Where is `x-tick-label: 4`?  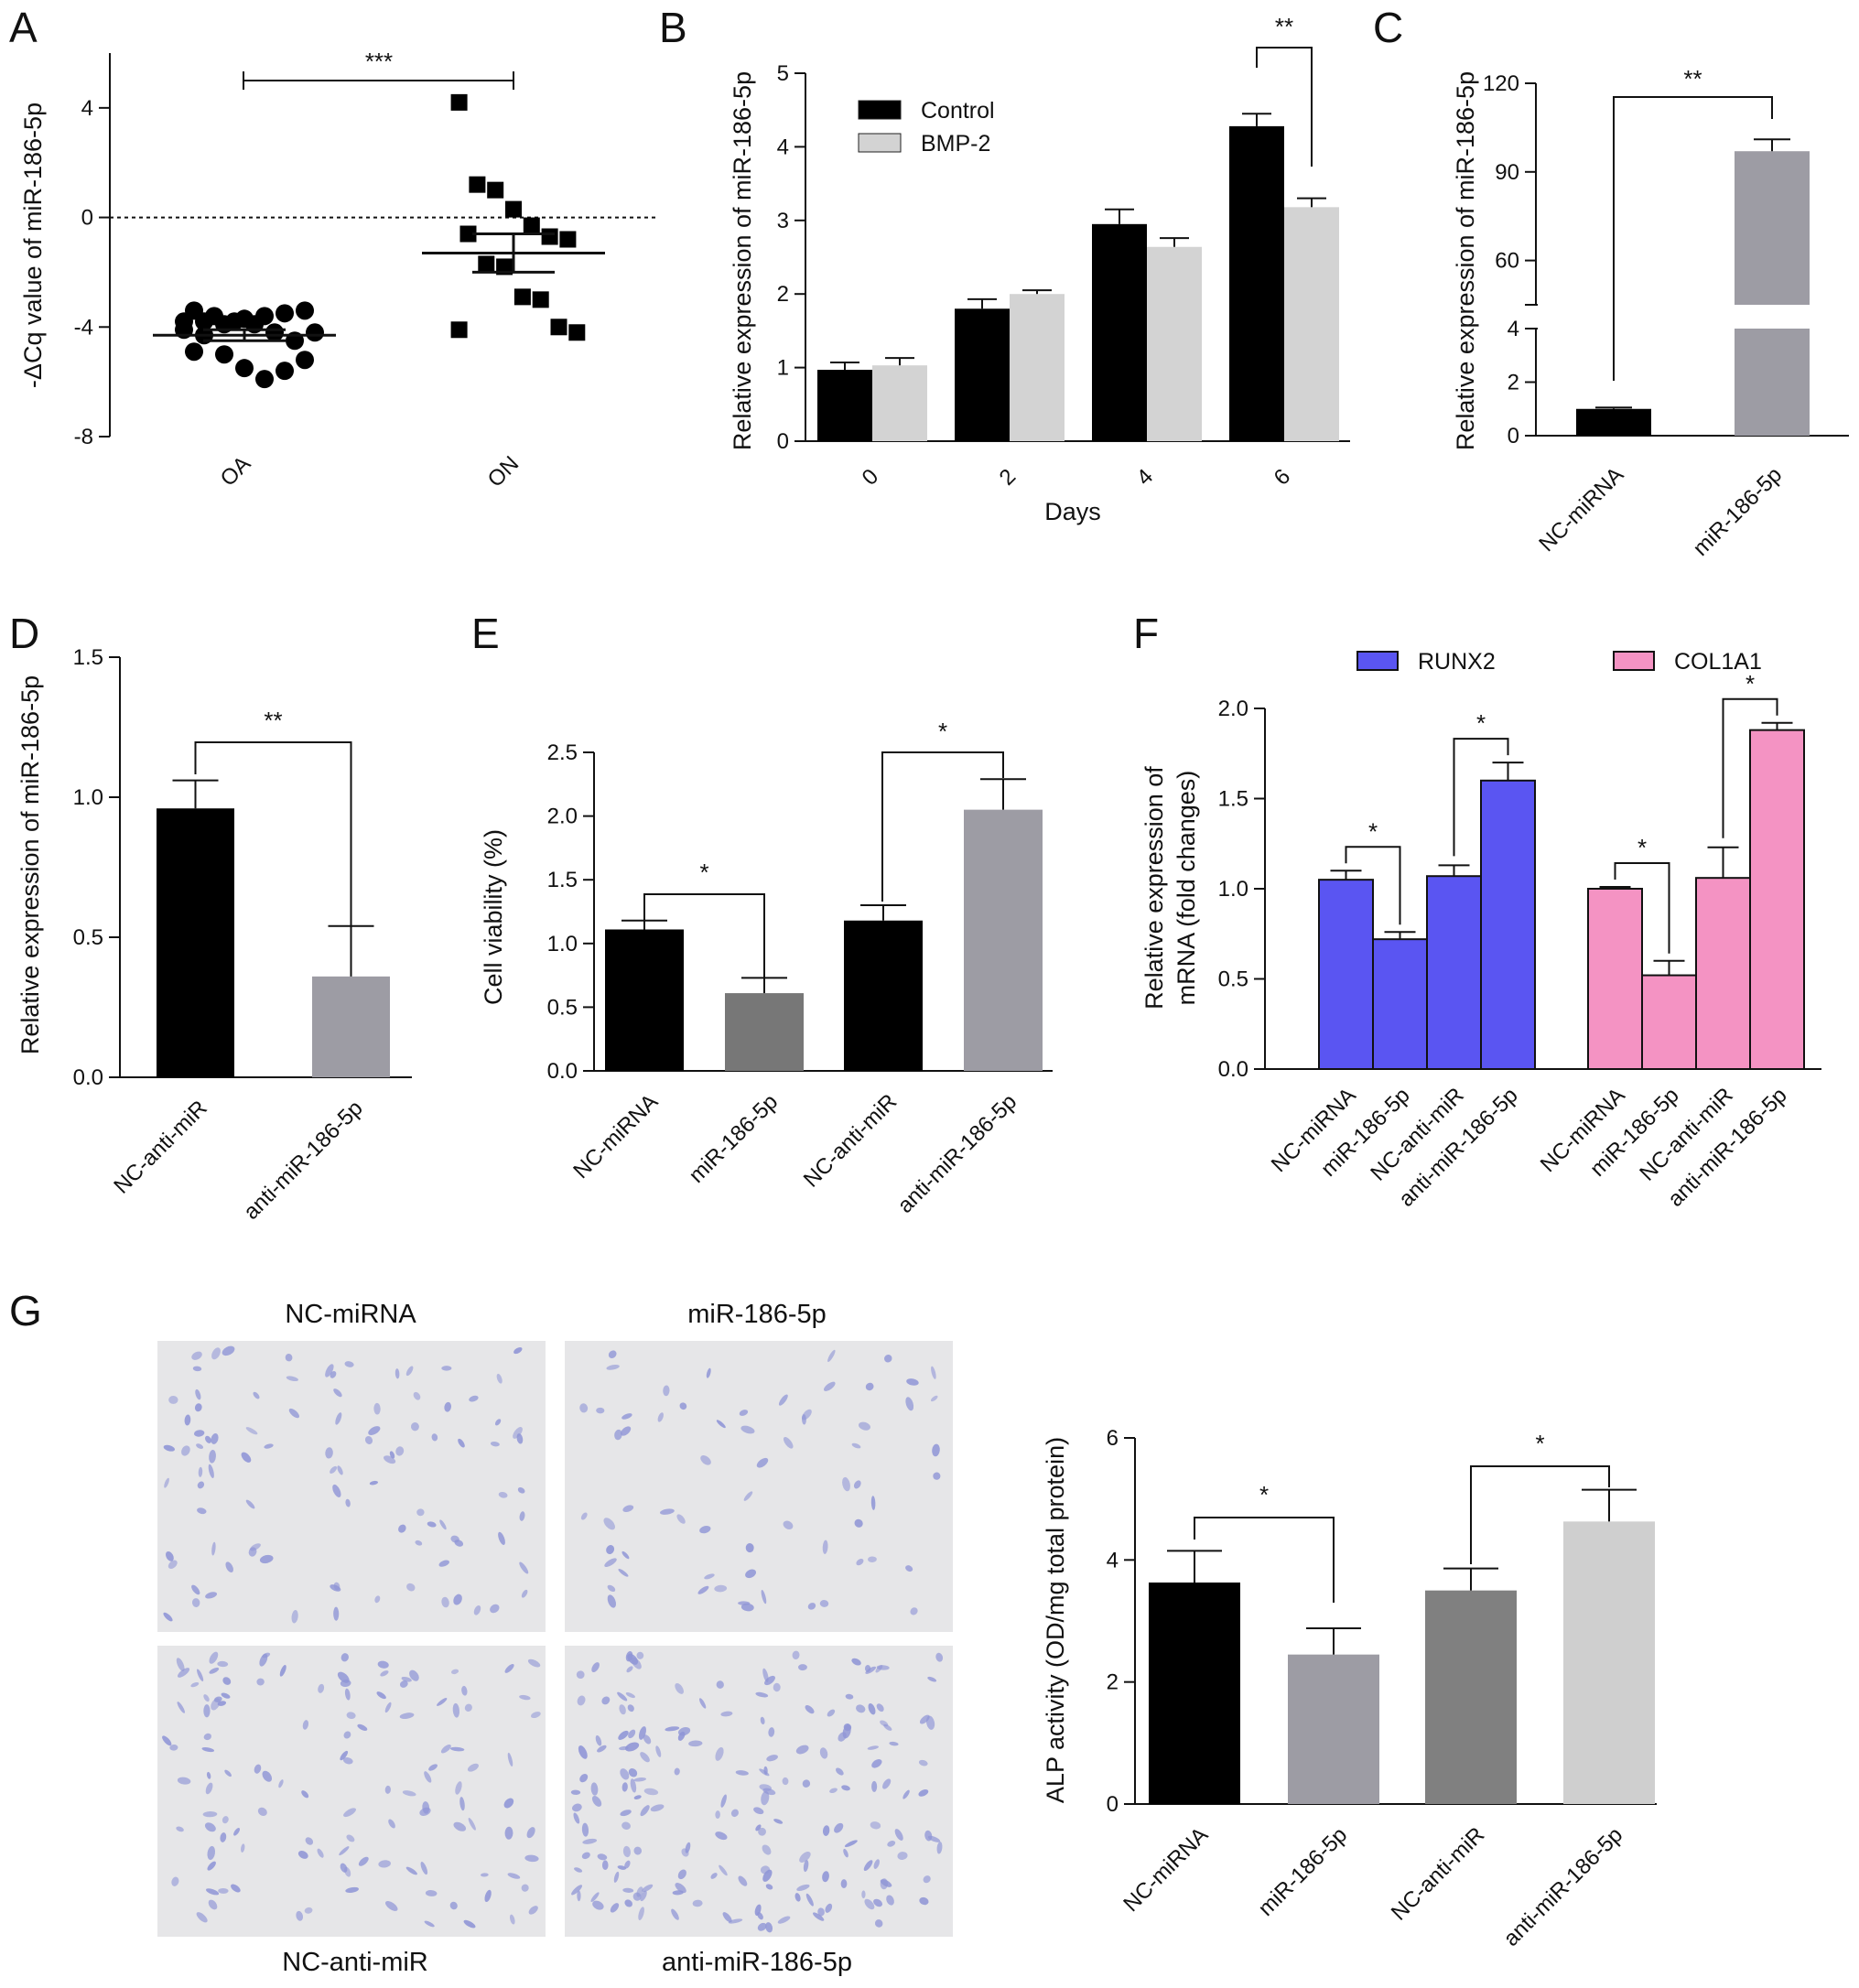
x-tick-label: 4 is located at coordinates (1145, 477).